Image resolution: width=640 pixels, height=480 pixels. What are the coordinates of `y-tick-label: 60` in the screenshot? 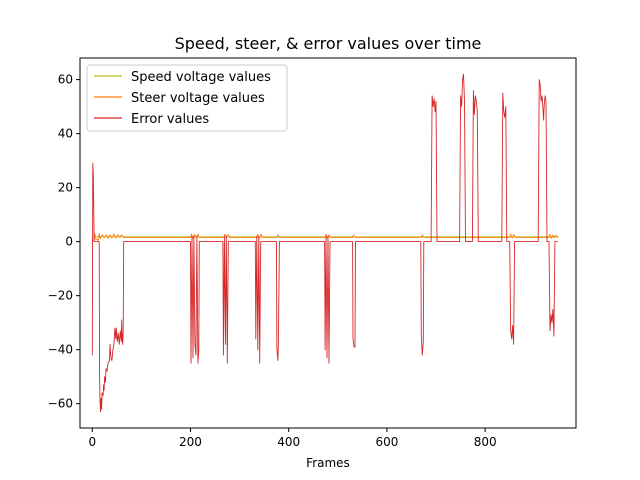 It's located at (65, 80).